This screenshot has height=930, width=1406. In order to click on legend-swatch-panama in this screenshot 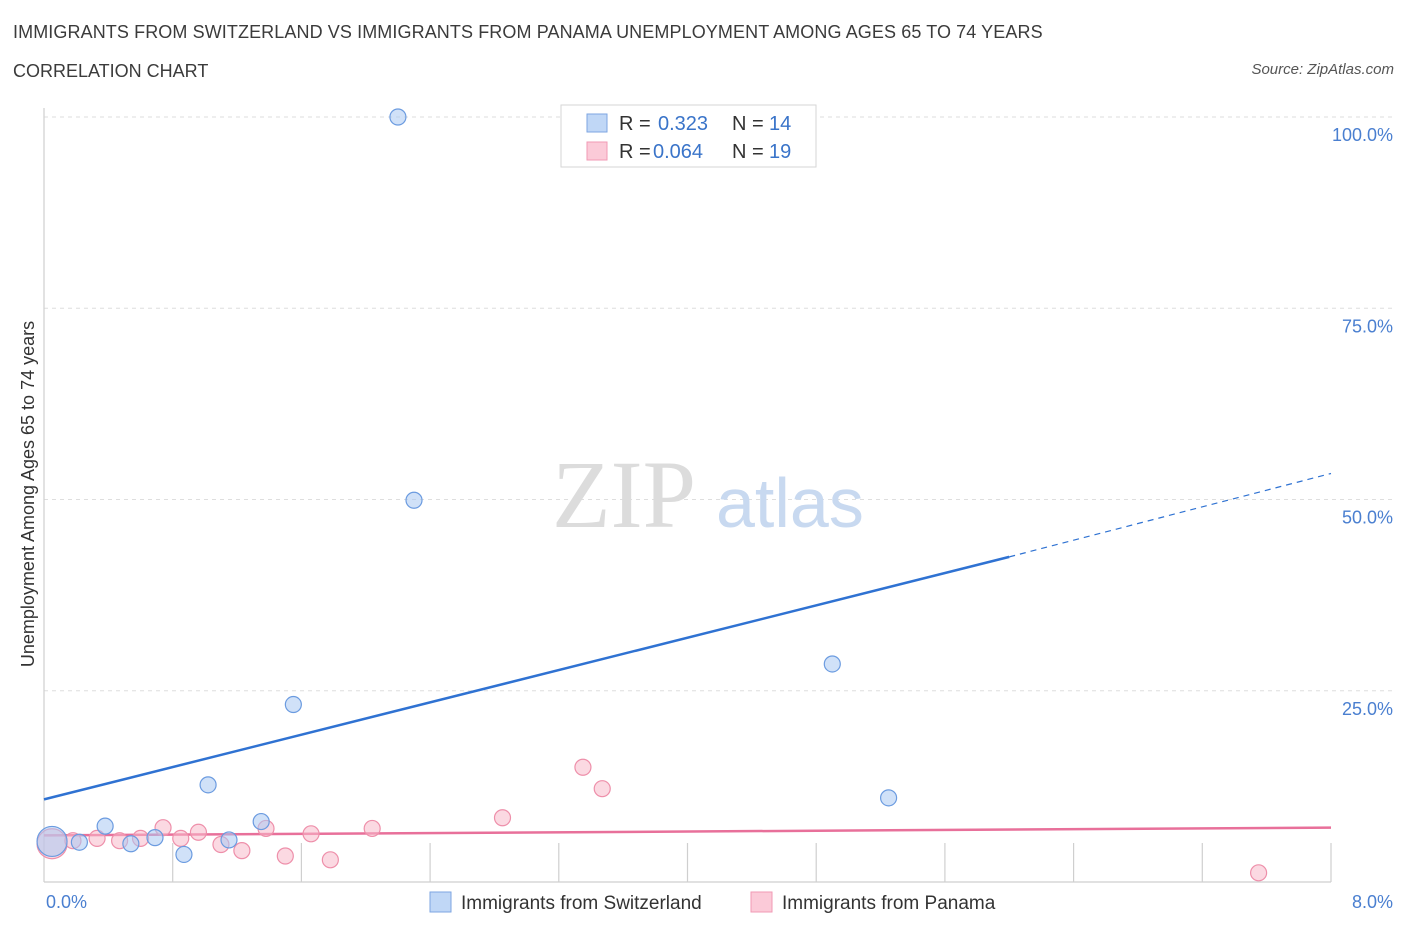, I will do `click(597, 151)`.